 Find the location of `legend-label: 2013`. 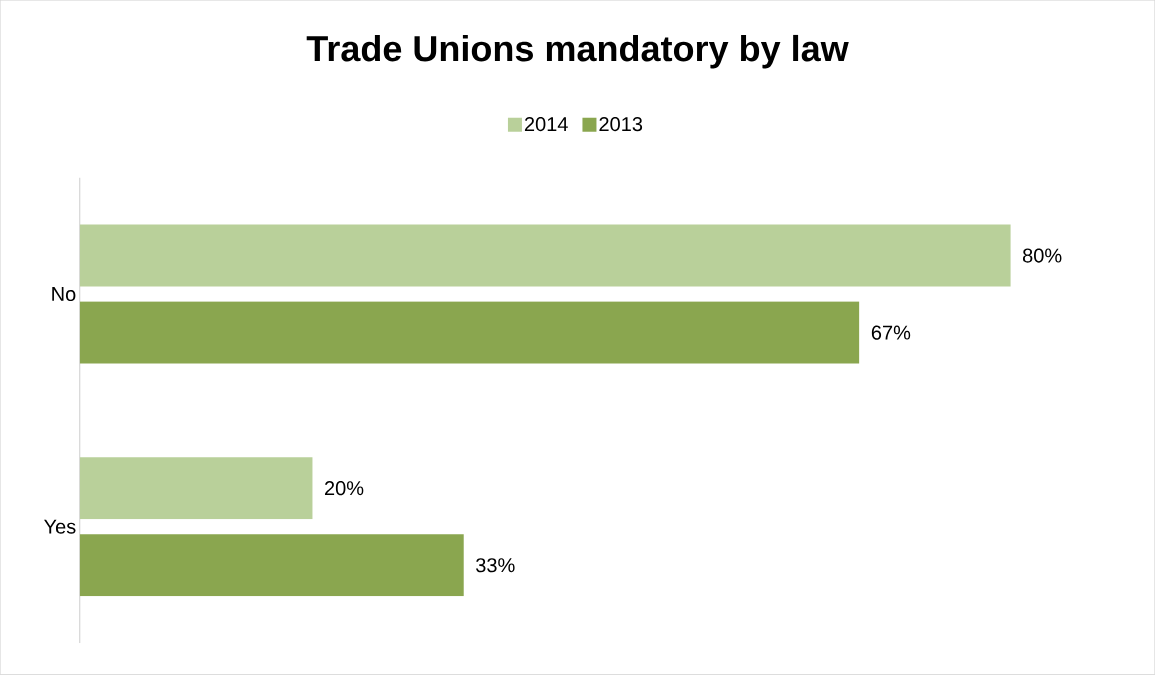

legend-label: 2013 is located at coordinates (621, 124).